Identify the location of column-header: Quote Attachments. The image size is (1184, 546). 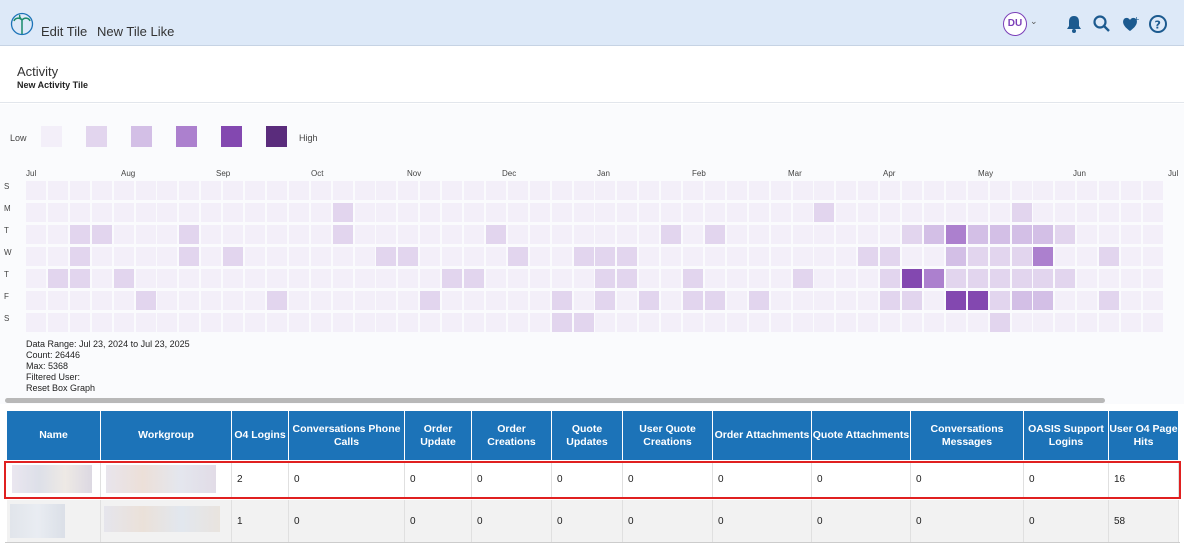
(861, 435).